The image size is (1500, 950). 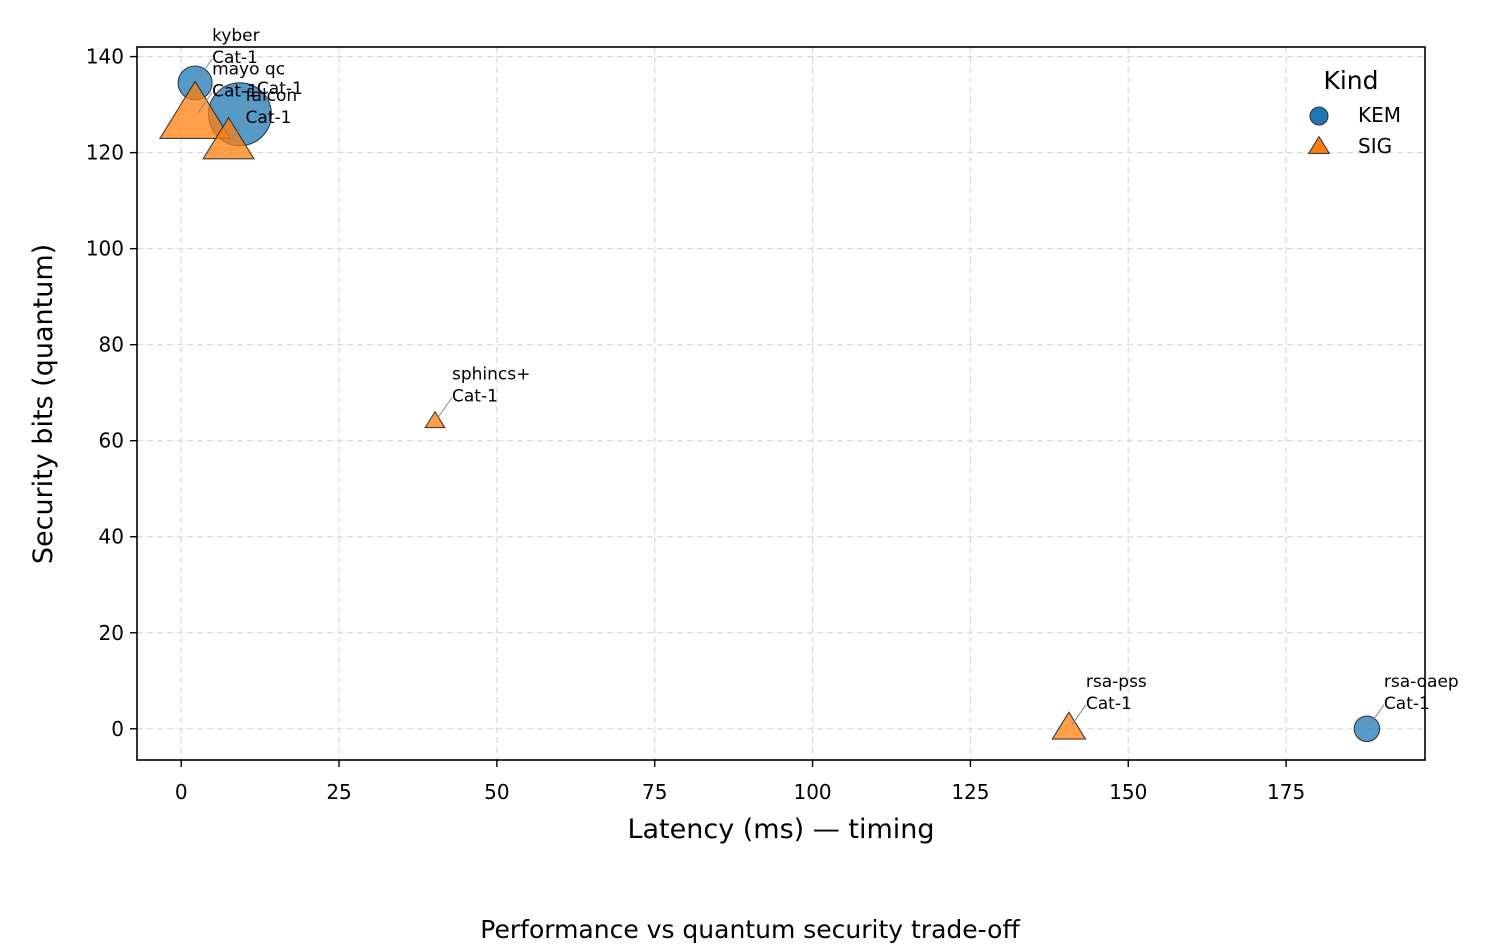 I want to click on y-tick-label: 120, so click(x=105, y=153).